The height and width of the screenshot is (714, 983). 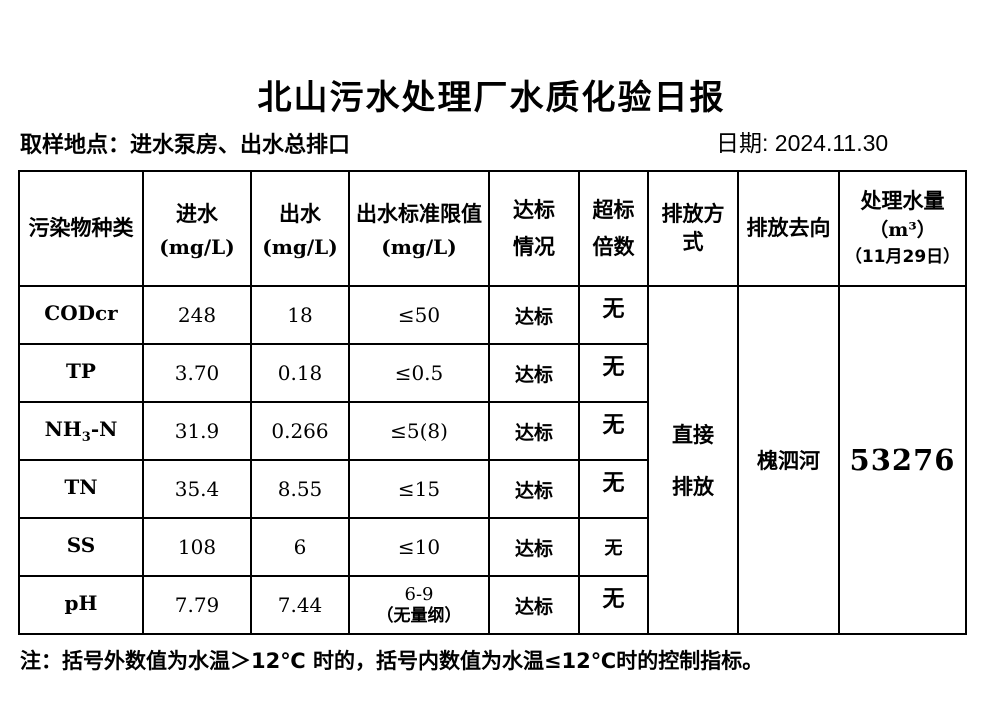 What do you see at coordinates (491, 98) in the screenshot?
I see `page-title: 北山污水处理厂水质化验日报` at bounding box center [491, 98].